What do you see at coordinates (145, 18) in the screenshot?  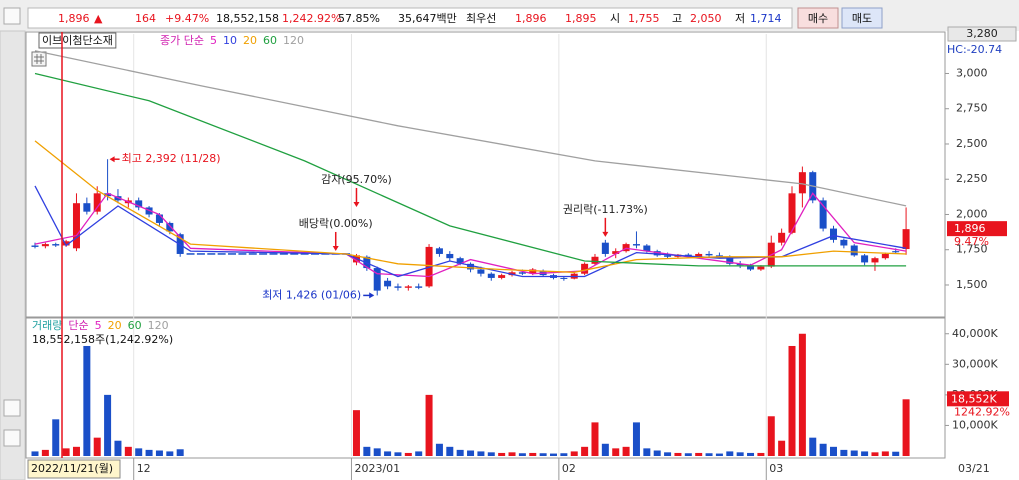 I see `change: 164` at bounding box center [145, 18].